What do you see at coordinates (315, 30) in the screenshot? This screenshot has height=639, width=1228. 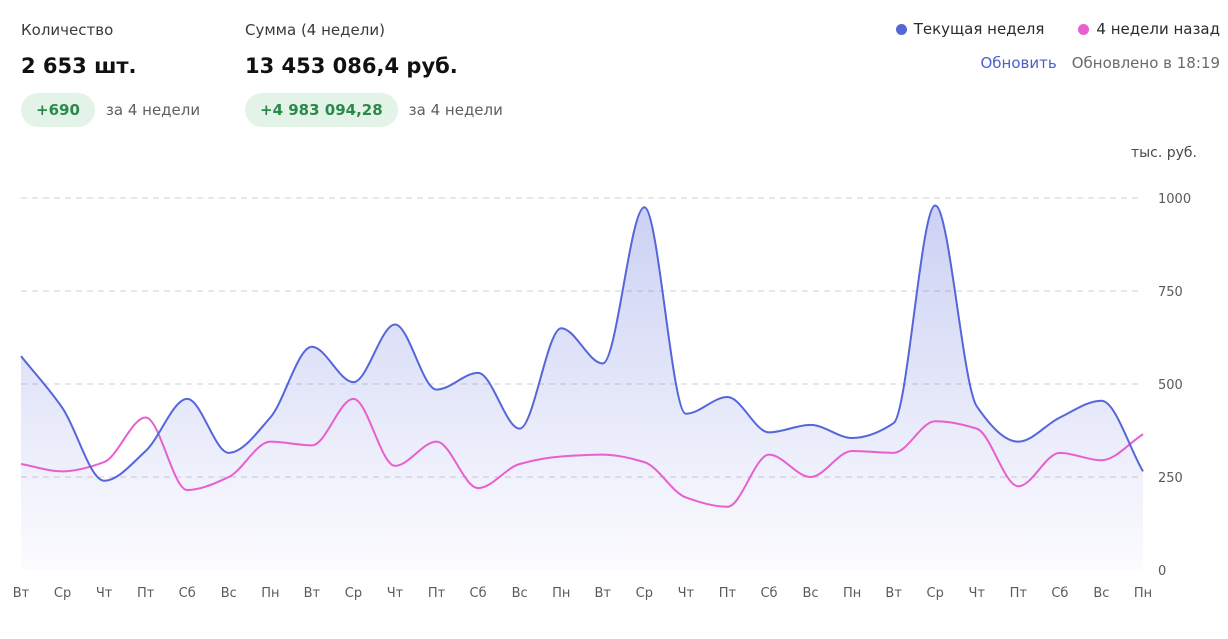 I see `sum-label: Сумма (4 недели)` at bounding box center [315, 30].